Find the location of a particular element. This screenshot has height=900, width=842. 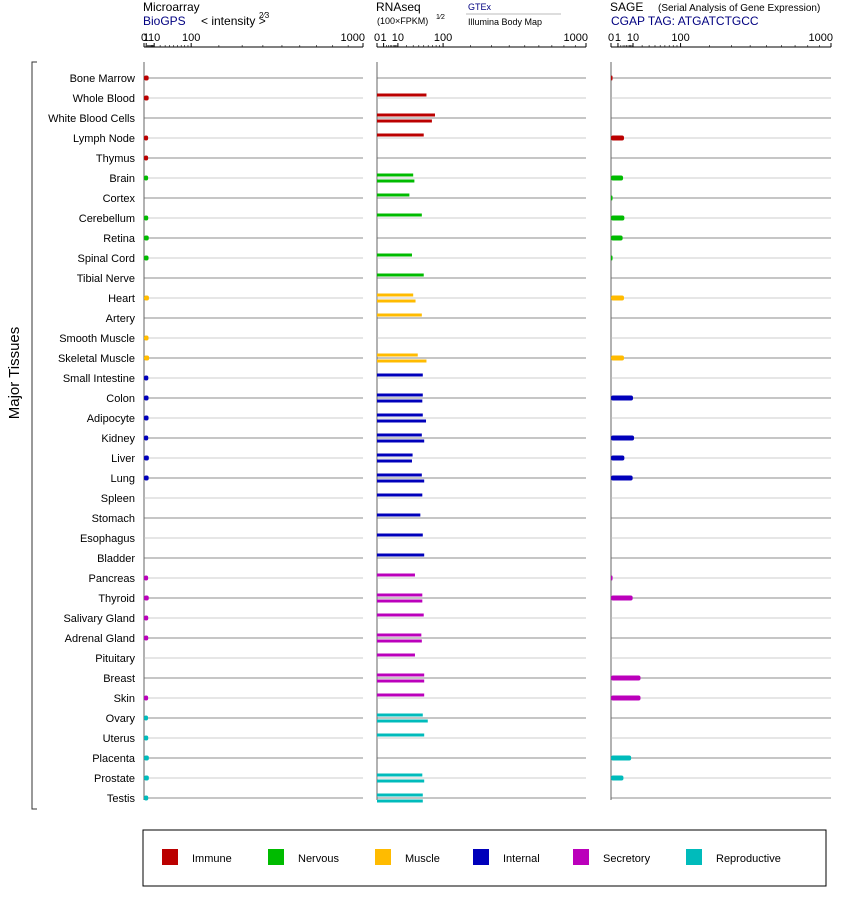

panel-title: SAGE is located at coordinates (626, 7).